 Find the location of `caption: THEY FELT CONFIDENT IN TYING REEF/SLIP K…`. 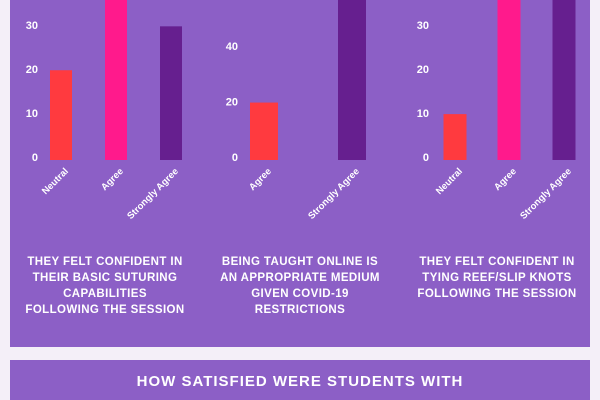

caption: THEY FELT CONFIDENT IN TYING REEF/SLIP K… is located at coordinates (497, 278).